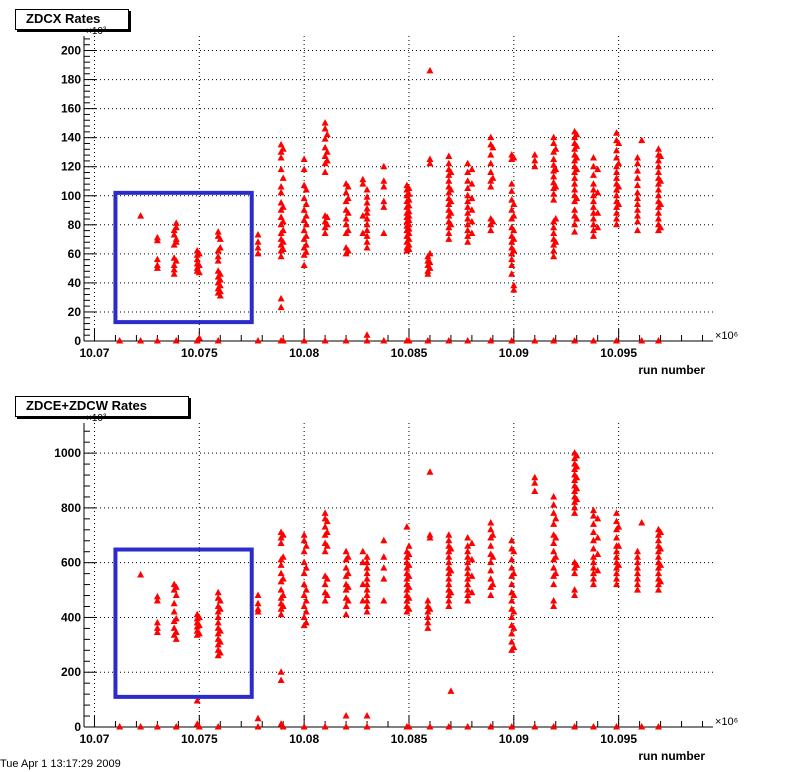 This screenshot has width=796, height=772. Describe the element at coordinates (304, 353) in the screenshot. I see `x-tick-label: 10.08` at that location.